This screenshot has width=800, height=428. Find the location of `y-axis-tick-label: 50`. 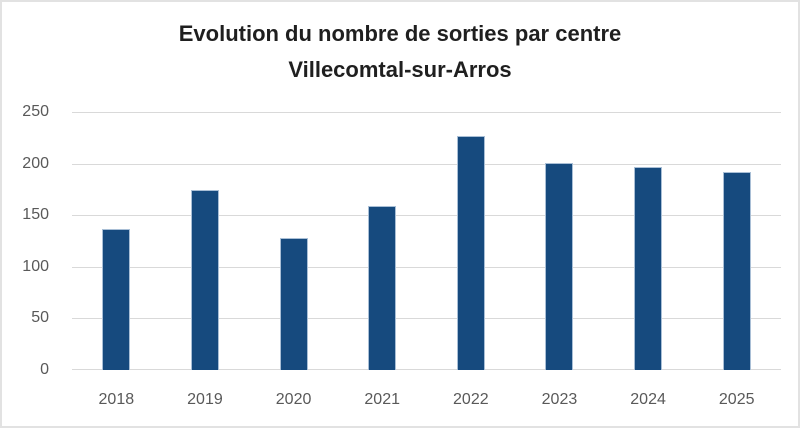

y-axis-tick-label: 50 is located at coordinates (40, 318).